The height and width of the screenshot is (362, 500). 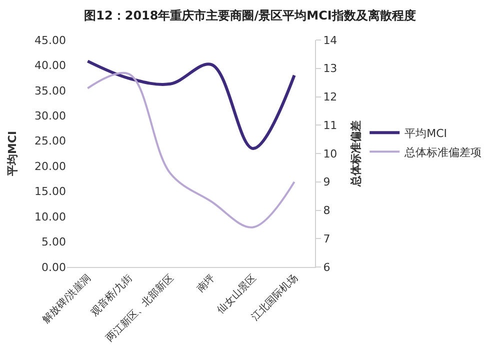 What do you see at coordinates (326, 267) in the screenshot?
I see `y2-tick-label: 6` at bounding box center [326, 267].